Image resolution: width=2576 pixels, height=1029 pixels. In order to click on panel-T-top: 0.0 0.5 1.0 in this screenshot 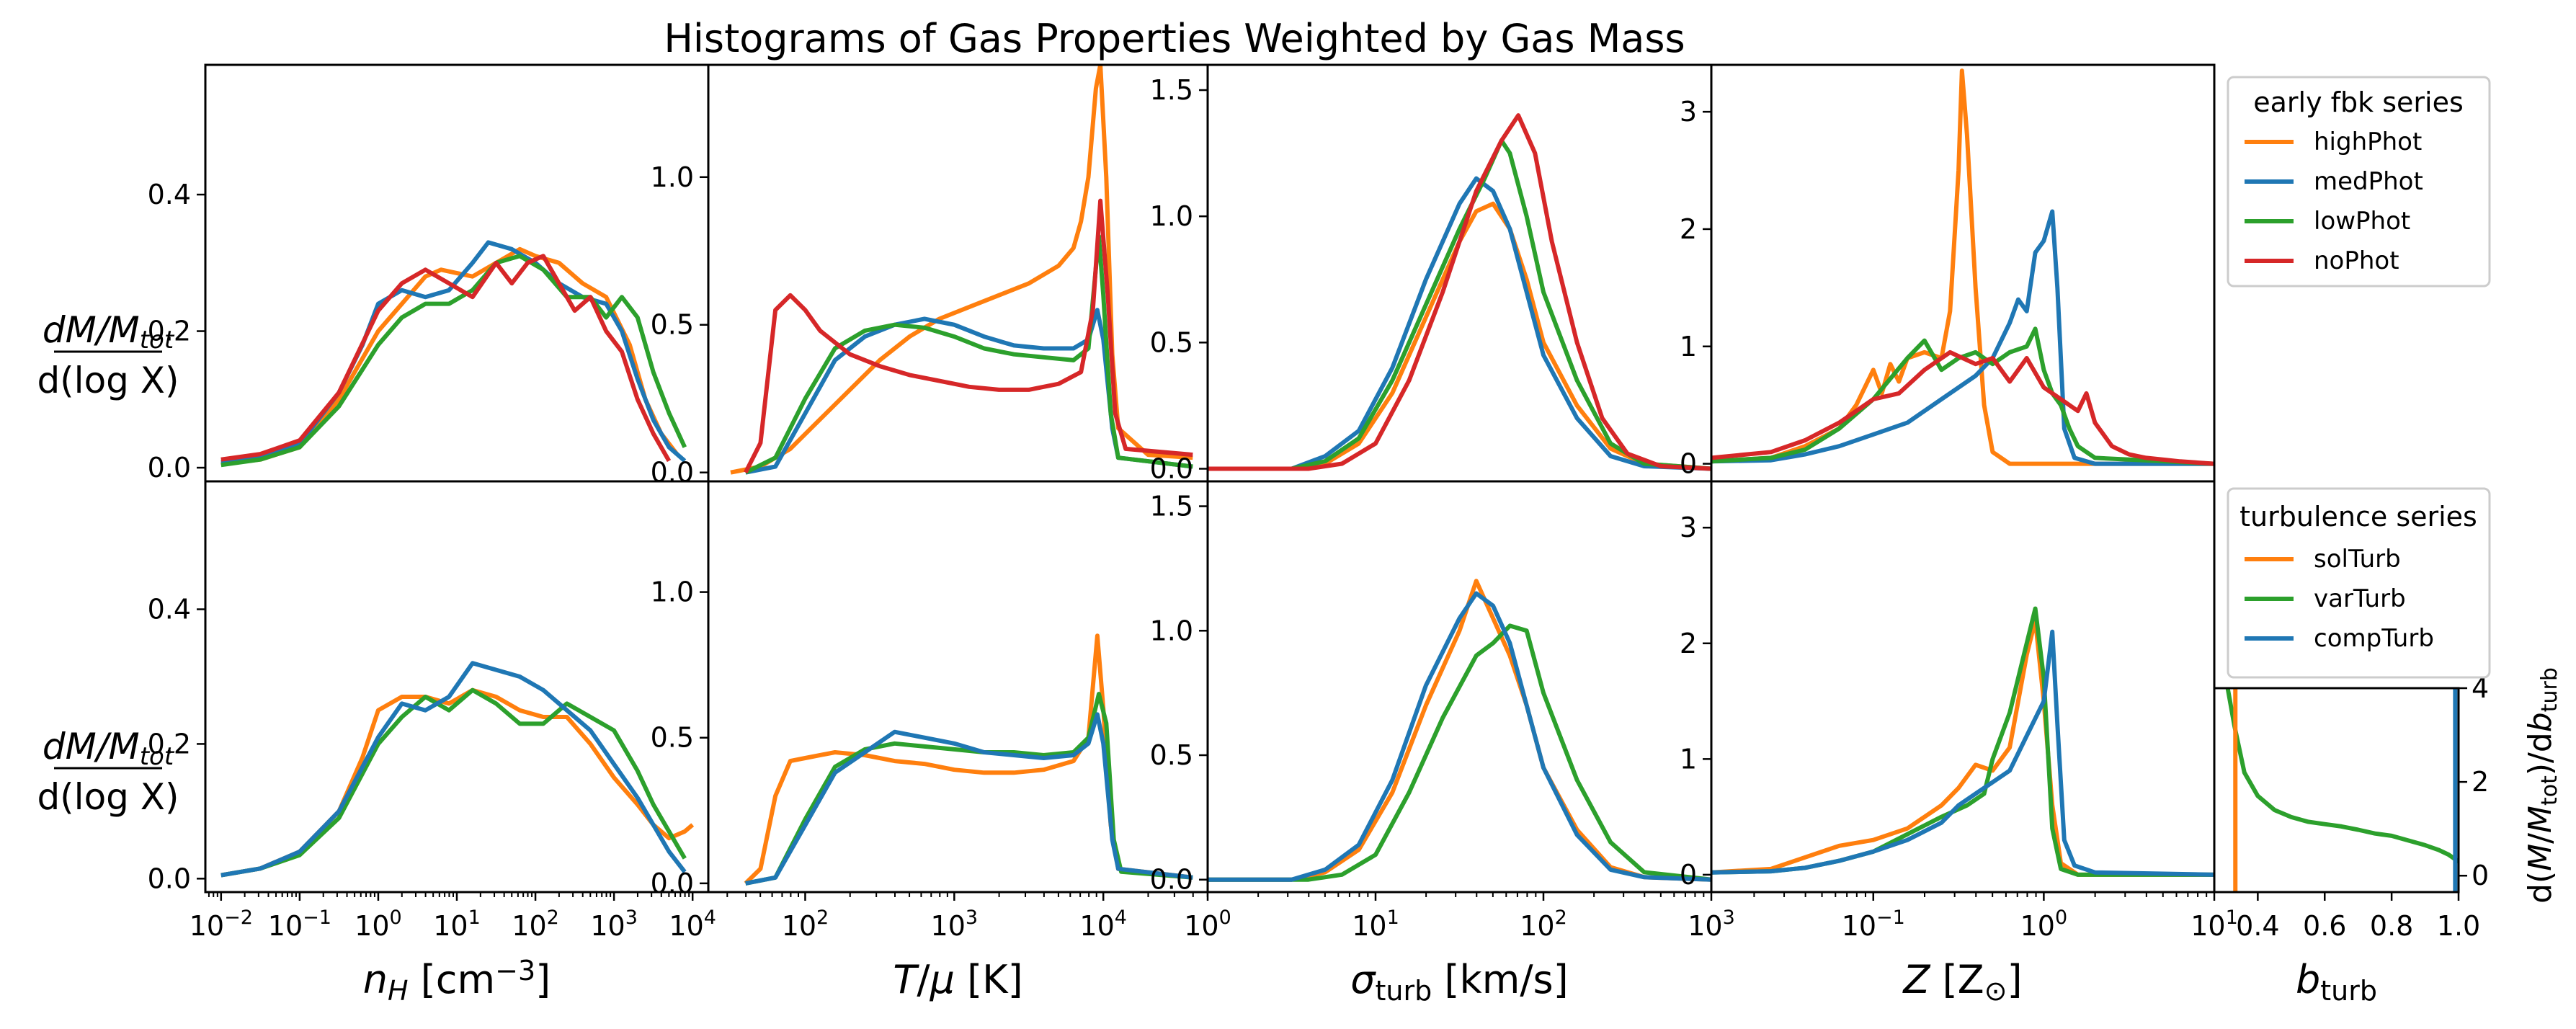, I will do `click(930, 276)`.